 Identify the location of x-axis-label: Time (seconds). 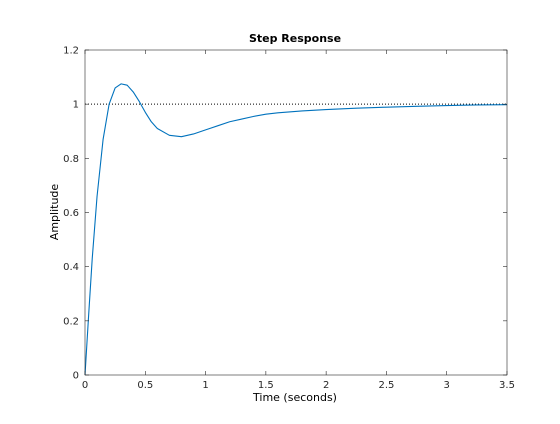
(294, 397).